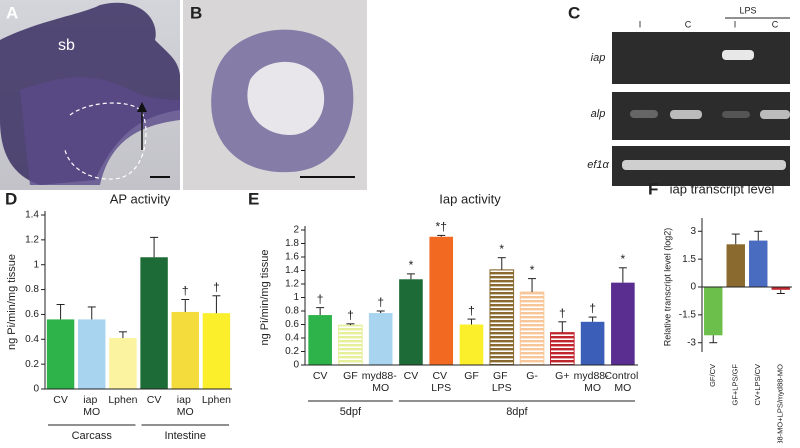  What do you see at coordinates (351, 412) in the screenshot?
I see `group-label: 5dpf` at bounding box center [351, 412].